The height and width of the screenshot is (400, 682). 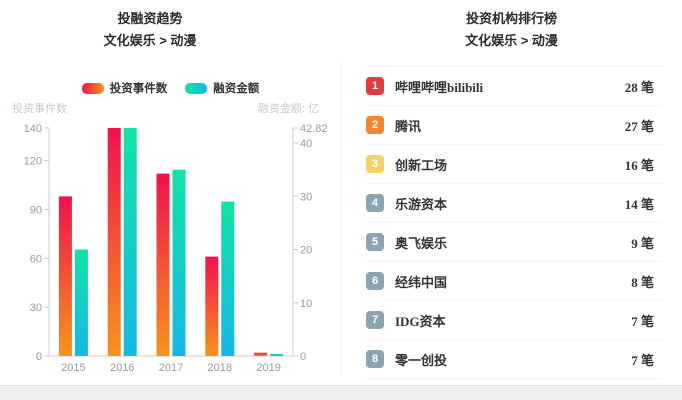 I want to click on page-background-strip, so click(x=341, y=393).